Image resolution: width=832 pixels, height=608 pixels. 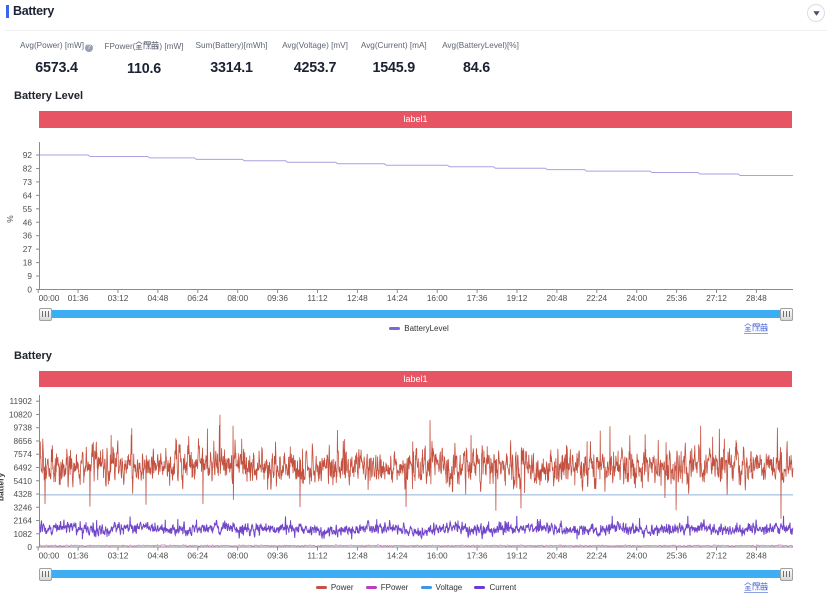 What do you see at coordinates (23, 521) in the screenshot?
I see `svg-text: 2164` at bounding box center [23, 521].